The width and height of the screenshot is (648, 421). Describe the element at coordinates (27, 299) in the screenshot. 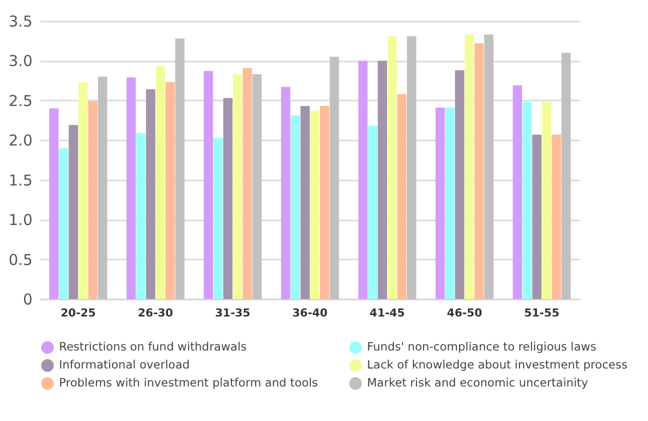

I see `y-tick-label: 0` at that location.